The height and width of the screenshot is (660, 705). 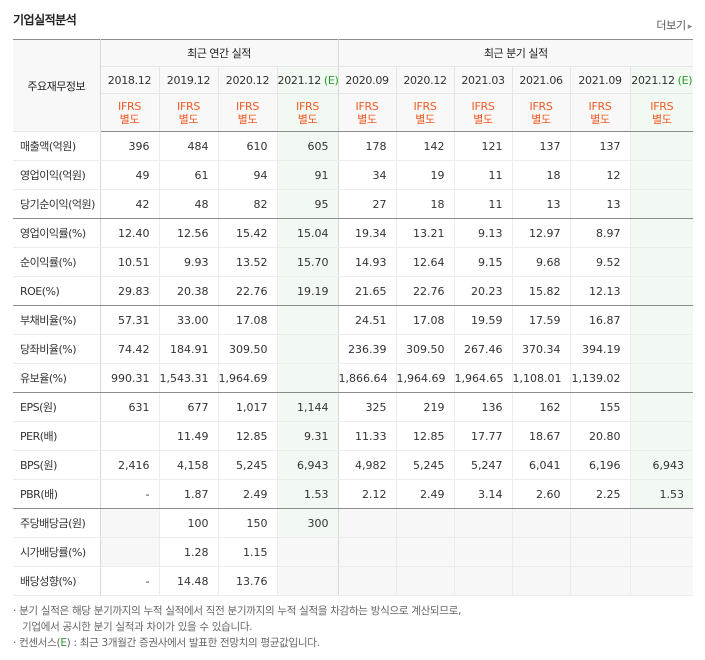 What do you see at coordinates (129, 146) in the screenshot?
I see `table-cell: 396` at bounding box center [129, 146].